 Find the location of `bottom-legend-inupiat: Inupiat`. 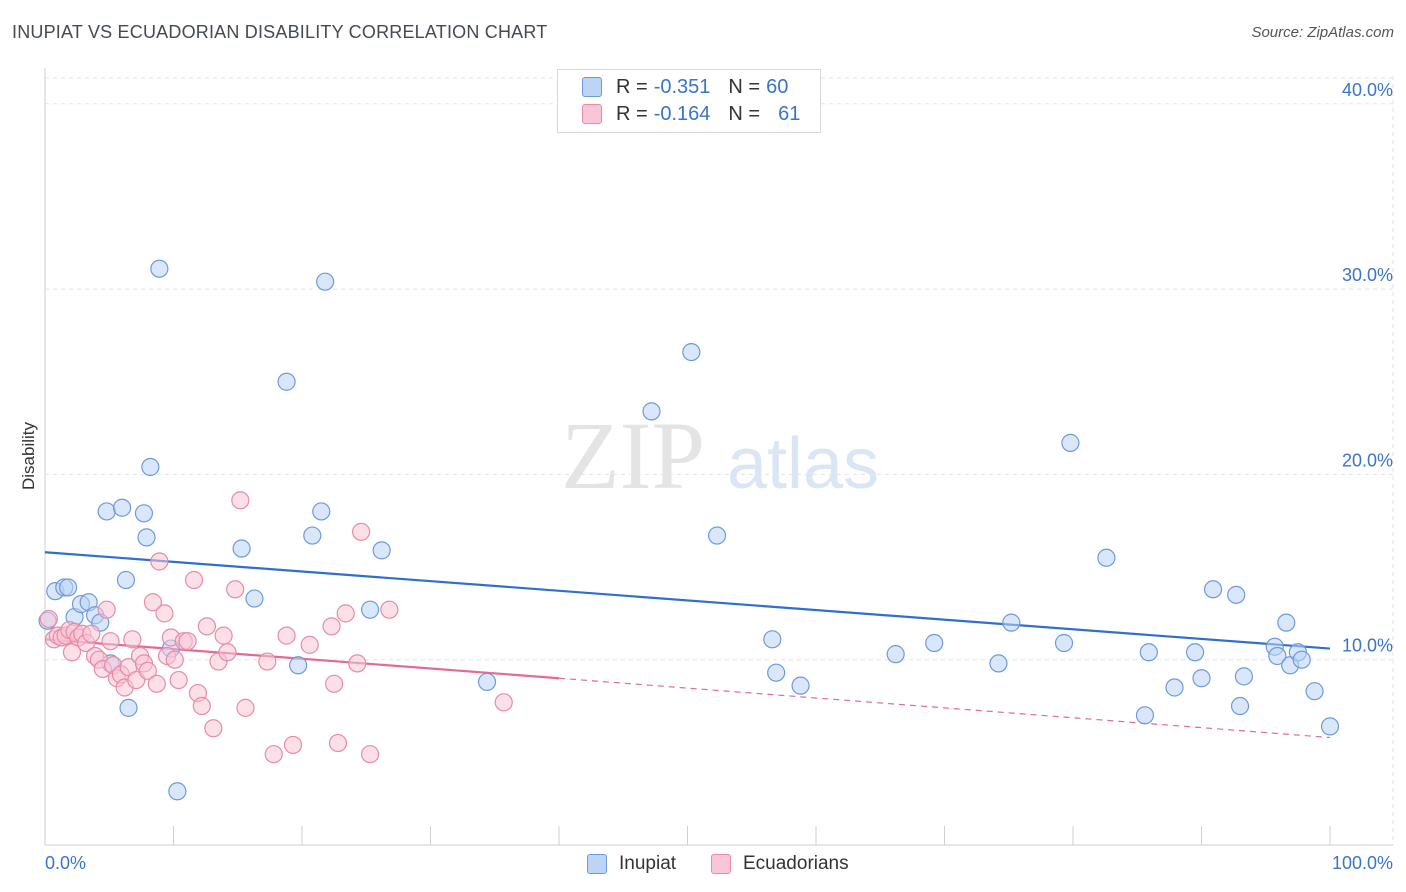

bottom-legend-inupiat: Inupiat is located at coordinates (631, 864).